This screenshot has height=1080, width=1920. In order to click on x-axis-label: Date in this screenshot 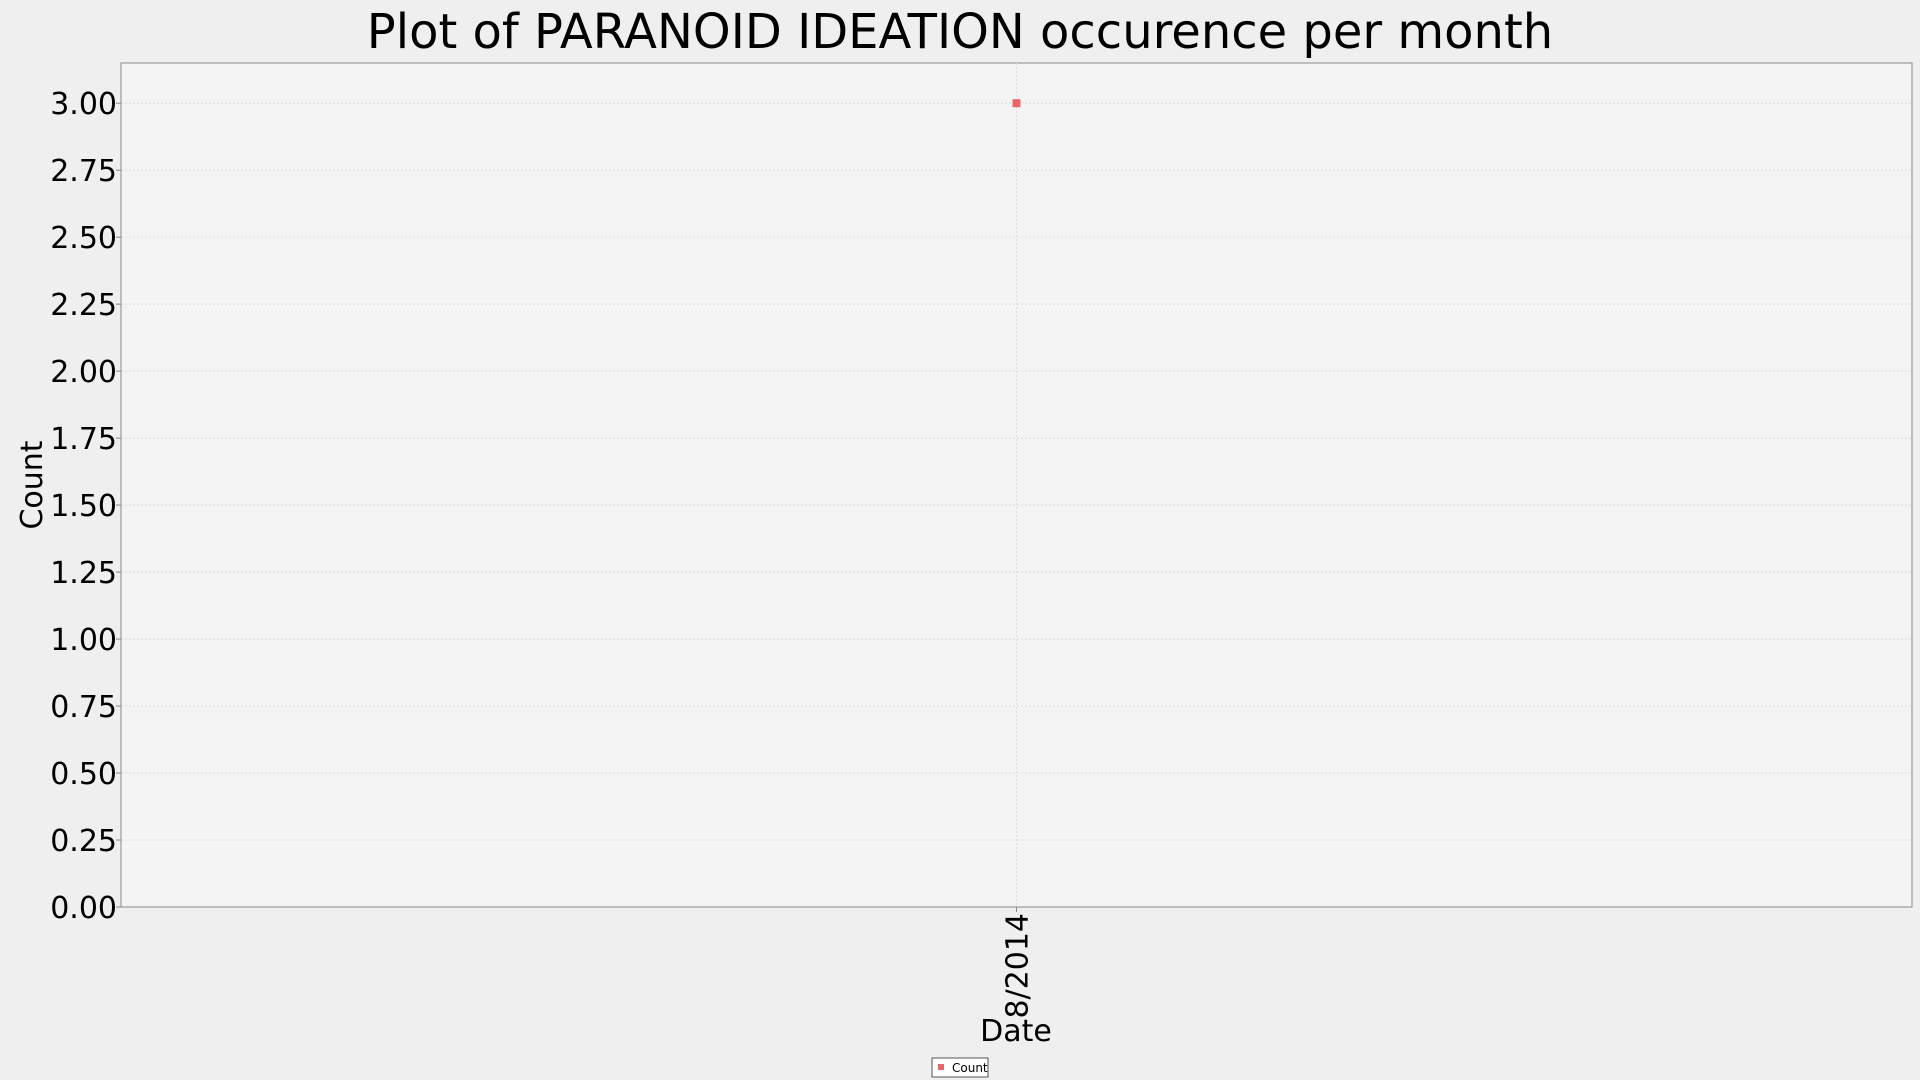, I will do `click(1016, 1031)`.